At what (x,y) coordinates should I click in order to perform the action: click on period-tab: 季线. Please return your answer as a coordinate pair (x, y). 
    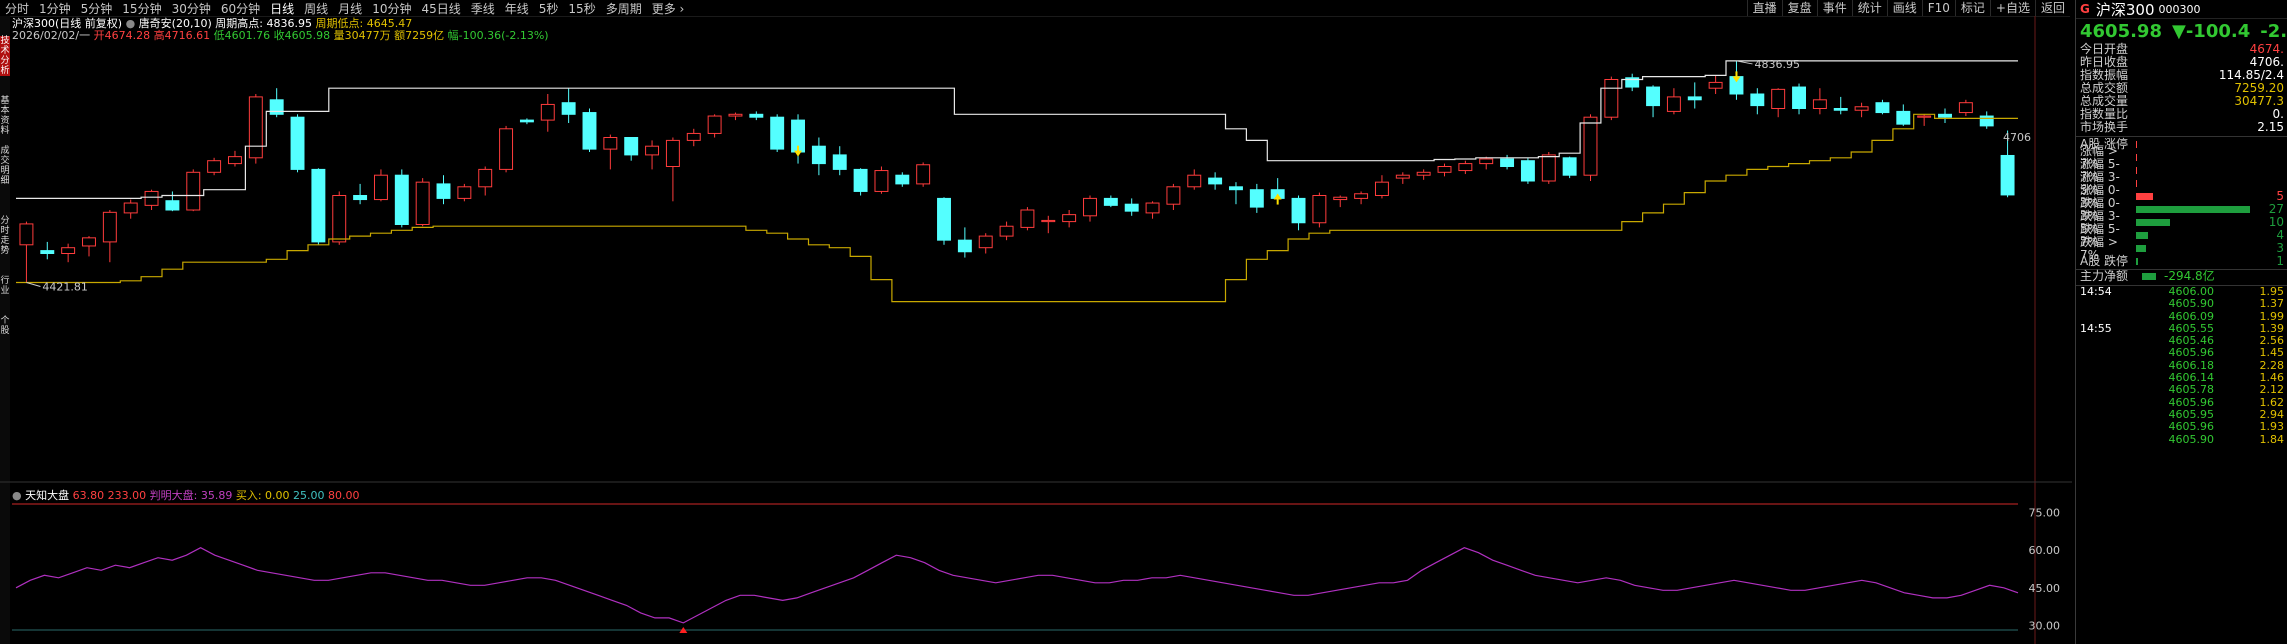
    Looking at the image, I should click on (482, 8).